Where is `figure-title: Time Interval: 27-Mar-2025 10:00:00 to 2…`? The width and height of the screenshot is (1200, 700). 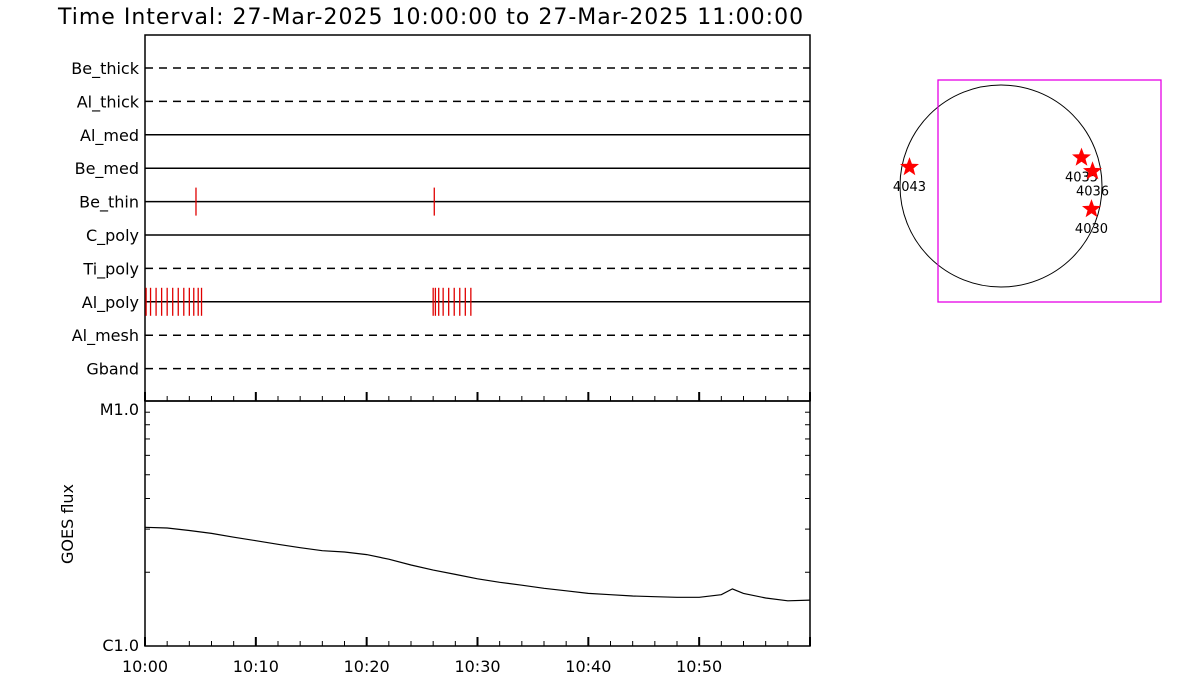 figure-title: Time Interval: 27-Mar-2025 10:00:00 to 2… is located at coordinates (430, 17).